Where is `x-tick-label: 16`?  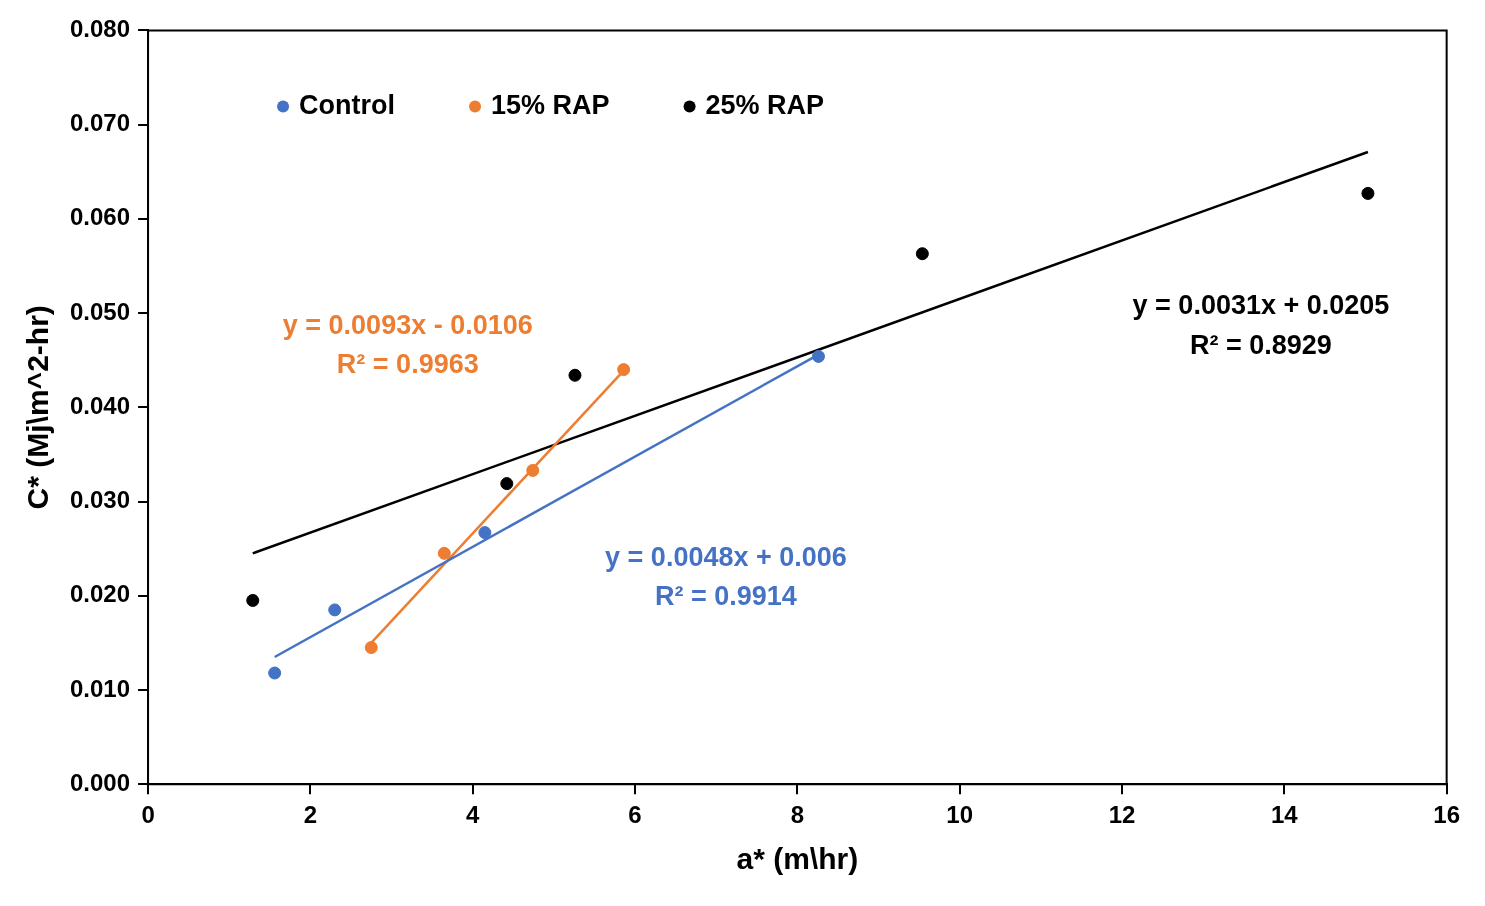 x-tick-label: 16 is located at coordinates (1446, 815).